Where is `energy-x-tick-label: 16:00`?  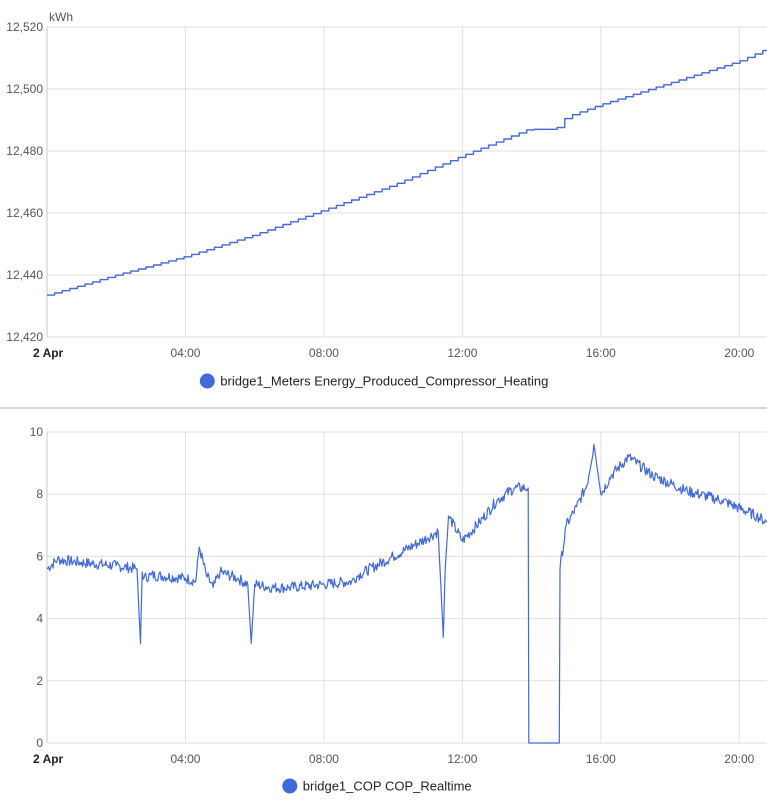 energy-x-tick-label: 16:00 is located at coordinates (601, 353).